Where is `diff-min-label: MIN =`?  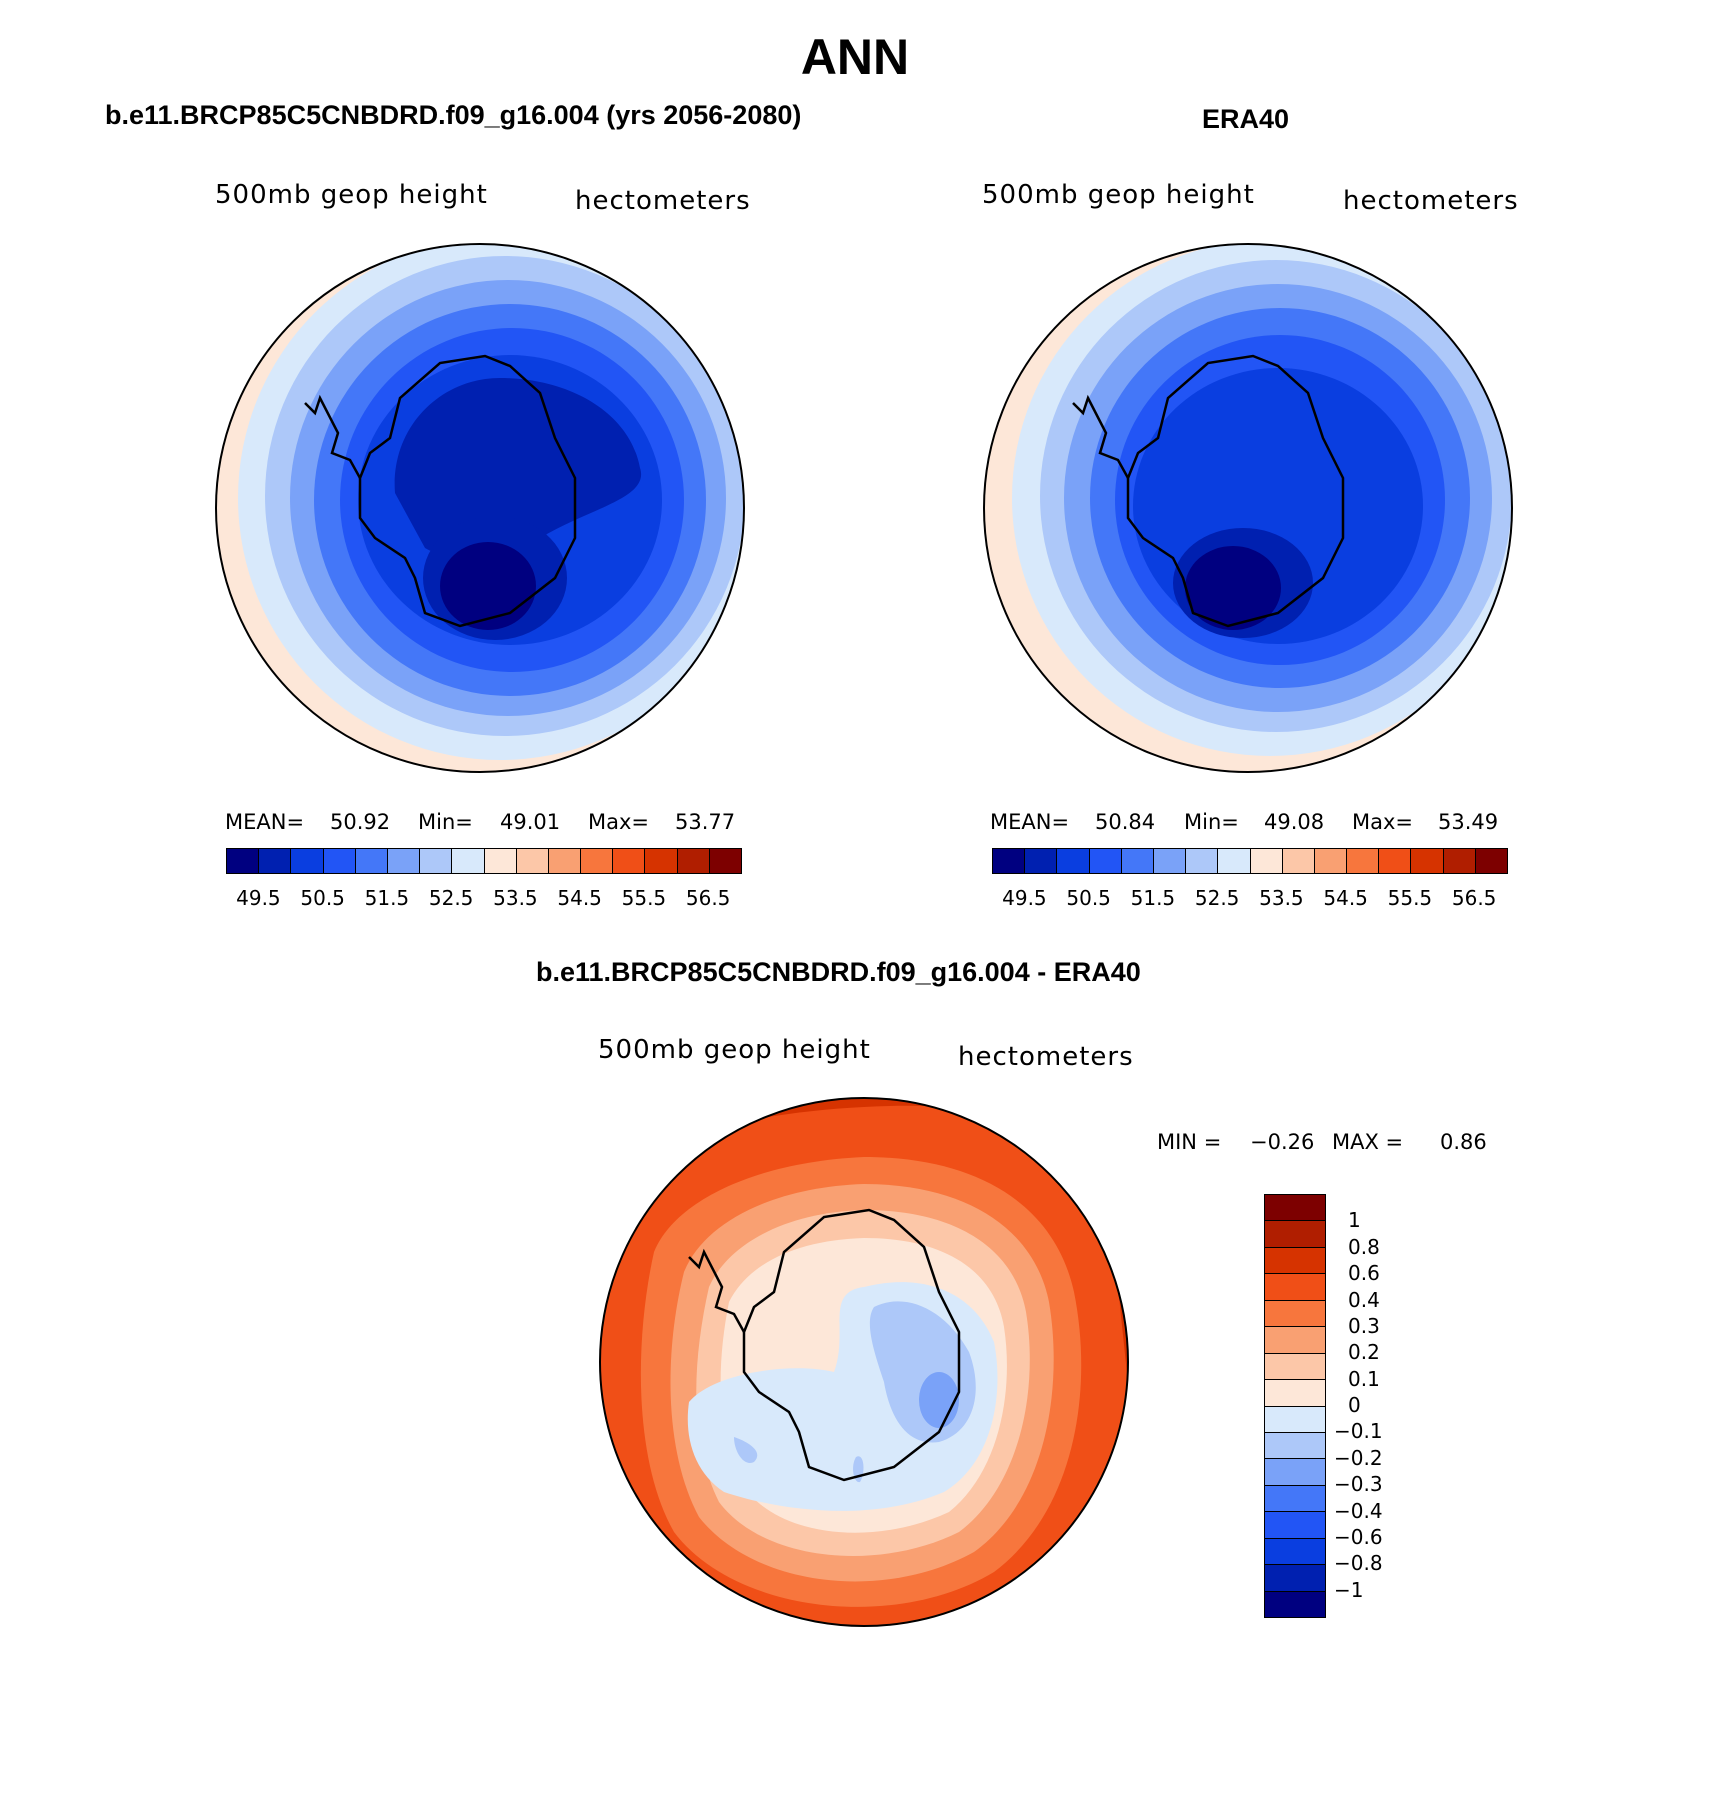
diff-min-label: MIN = is located at coordinates (1189, 1142).